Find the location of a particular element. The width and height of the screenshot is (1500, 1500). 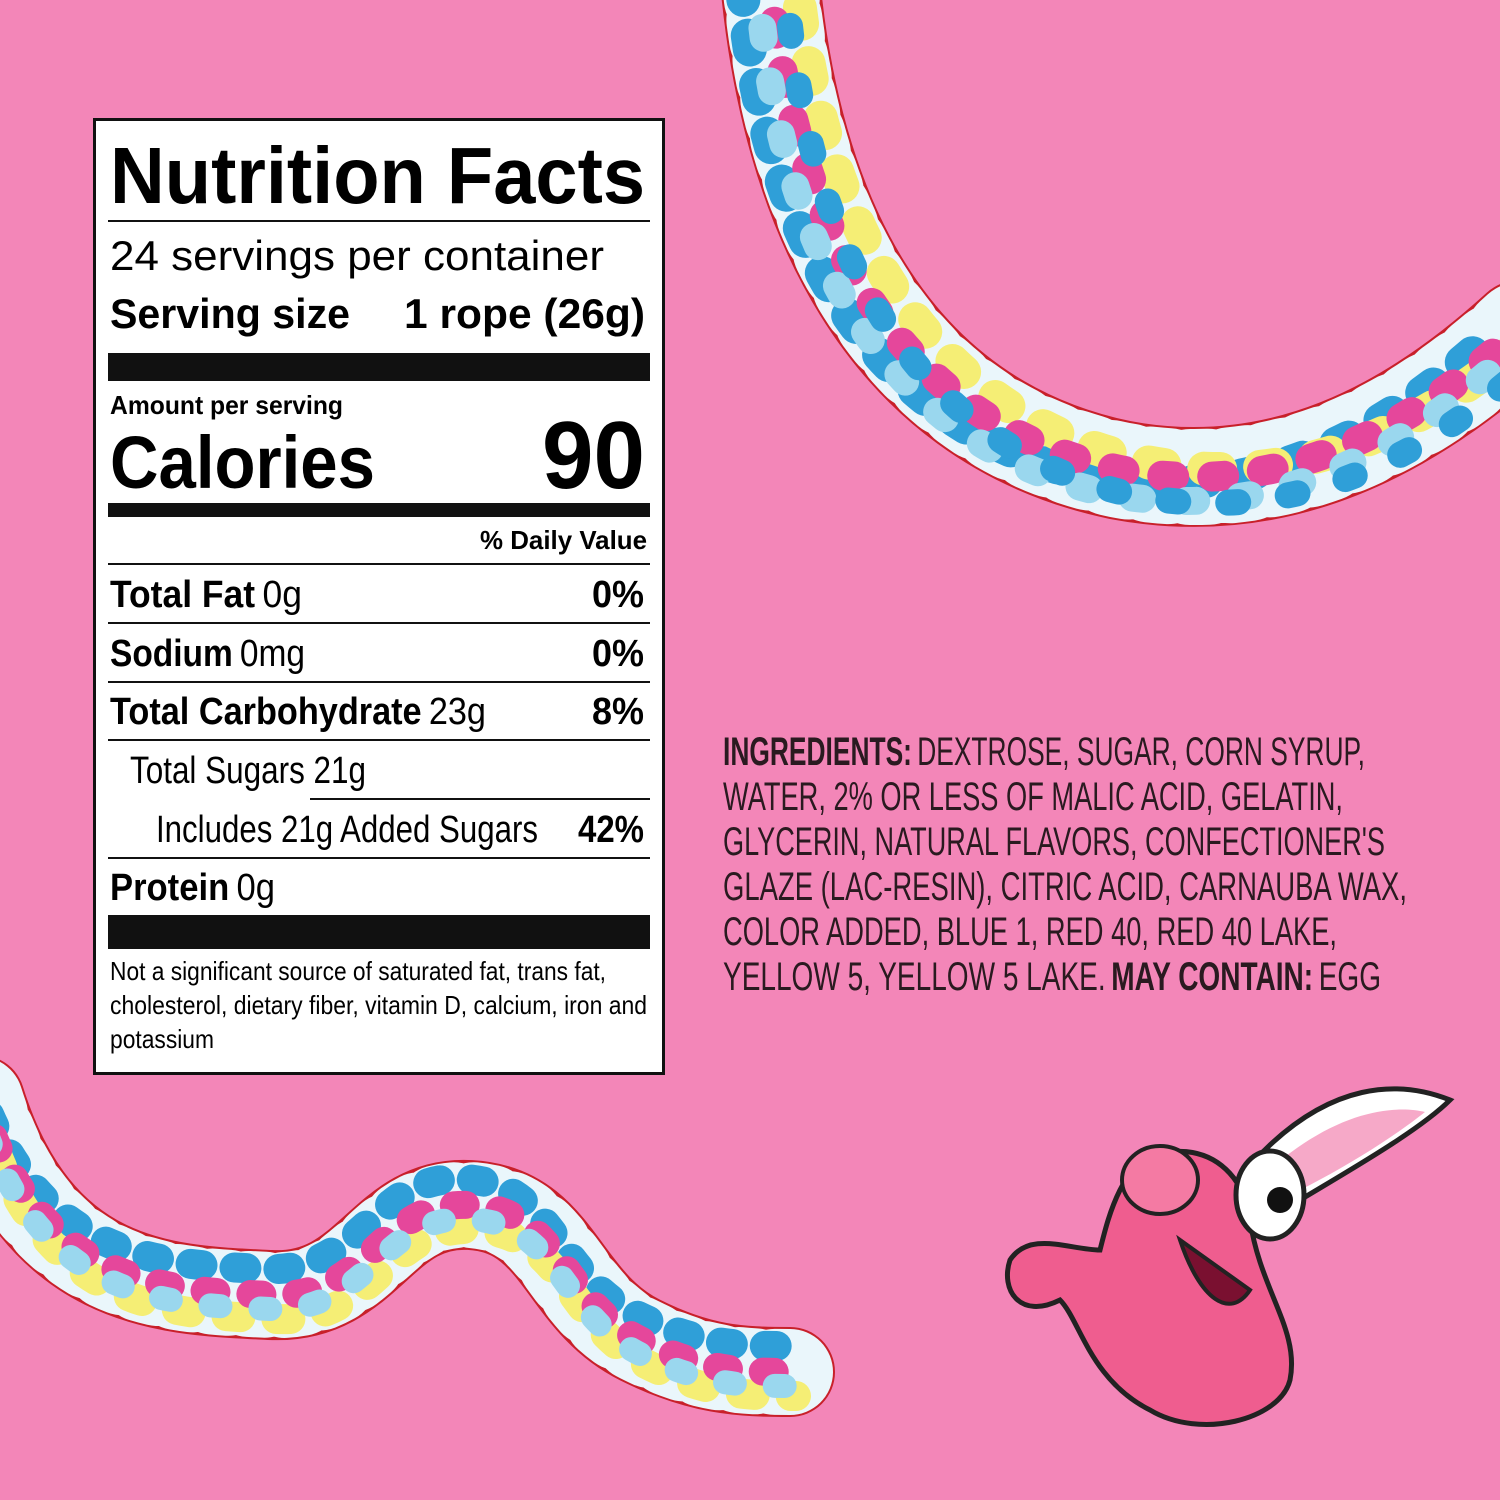

title: Nutrition Facts is located at coordinates (377, 175).